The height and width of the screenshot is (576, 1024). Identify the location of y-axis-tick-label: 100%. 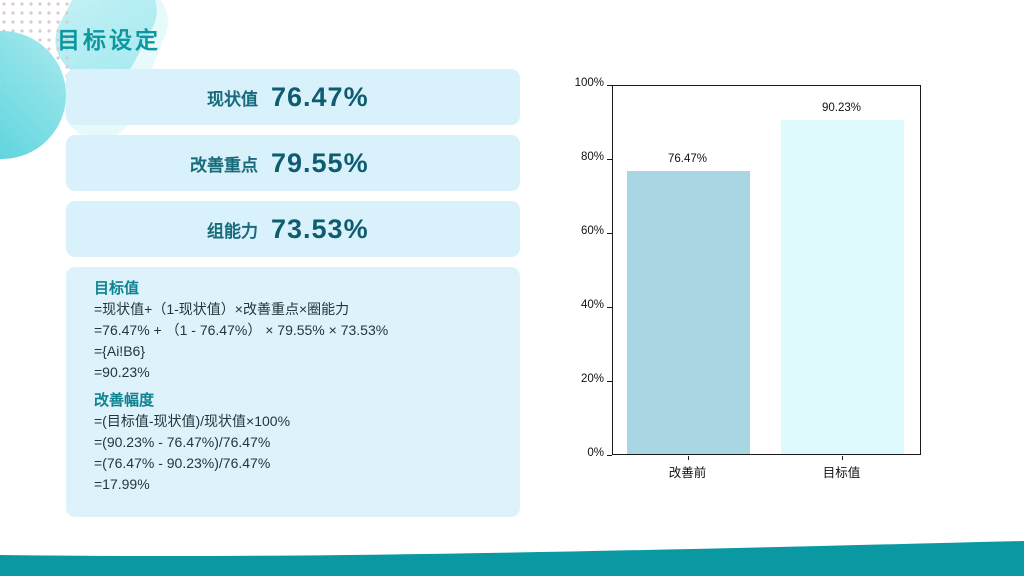
(589, 83).